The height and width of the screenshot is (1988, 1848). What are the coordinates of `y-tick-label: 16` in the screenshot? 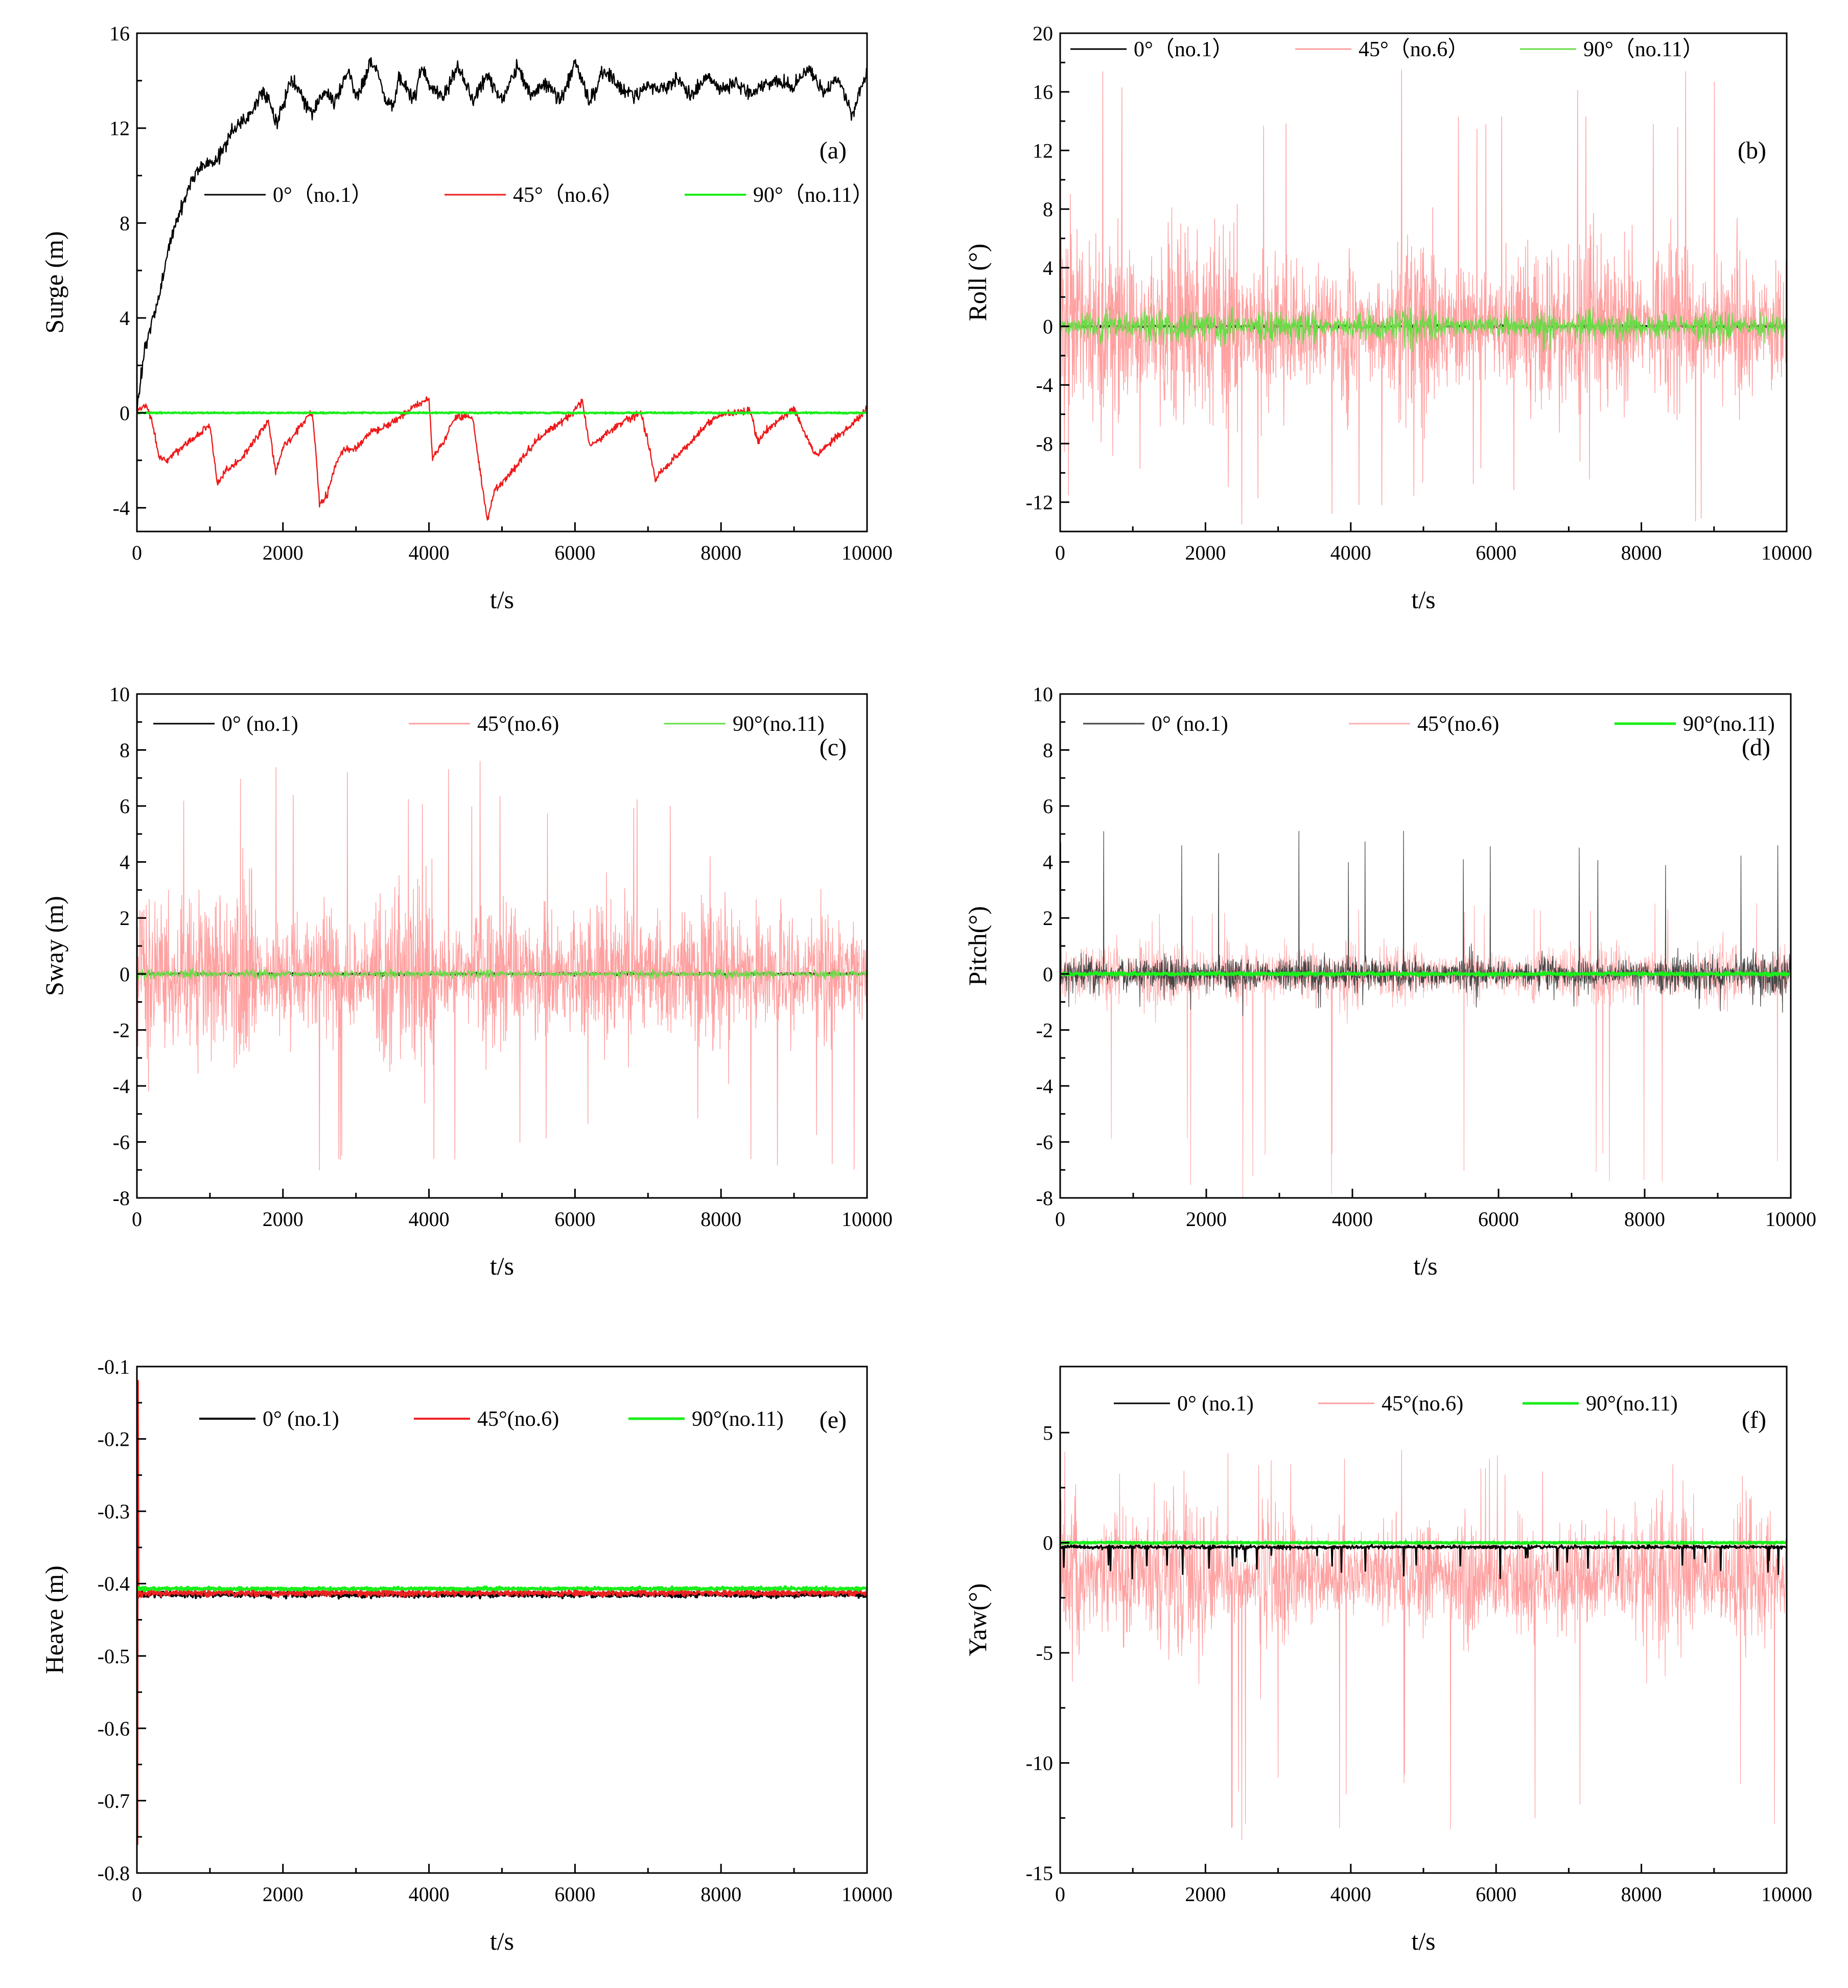 It's located at (119, 33).